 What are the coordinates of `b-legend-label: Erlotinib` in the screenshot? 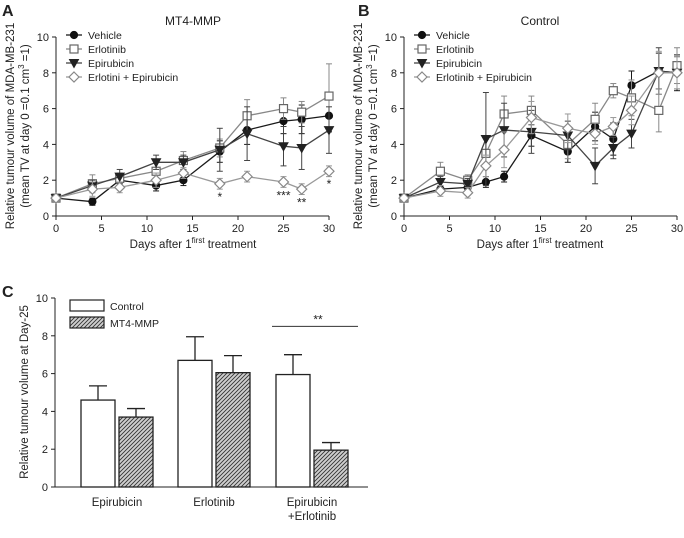 It's located at (455, 50).